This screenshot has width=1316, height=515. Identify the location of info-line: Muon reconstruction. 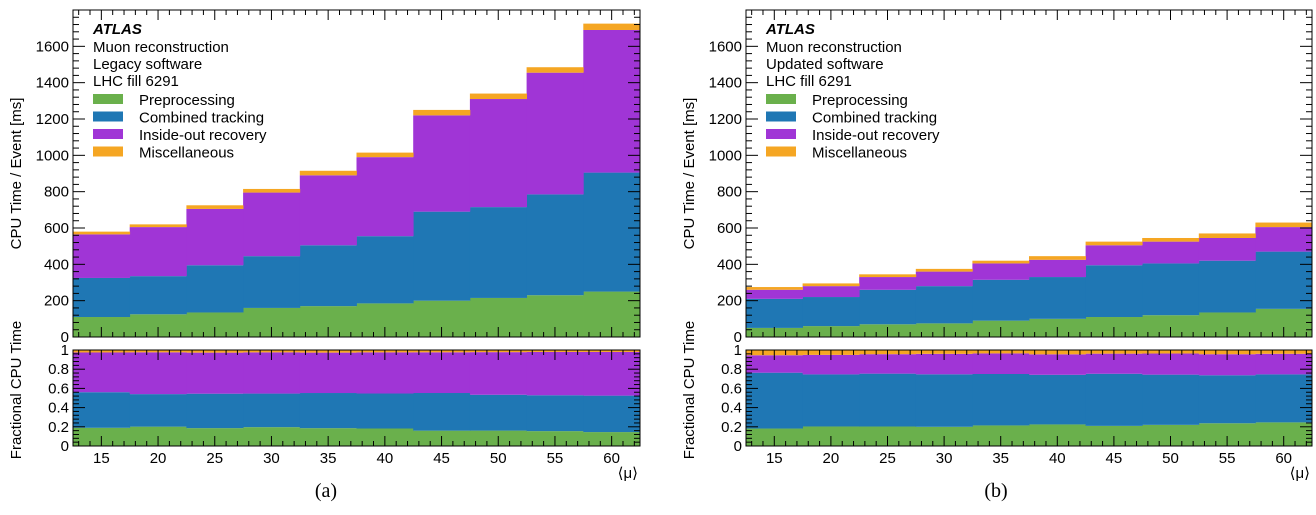
(161, 47).